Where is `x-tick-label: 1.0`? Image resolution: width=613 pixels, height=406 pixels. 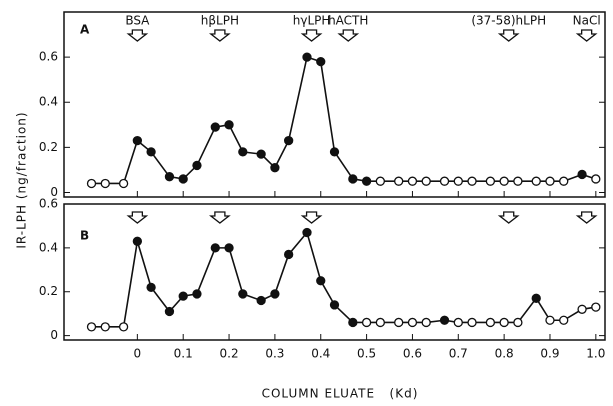
x-tick-label: 1.0 is located at coordinates (595, 354).